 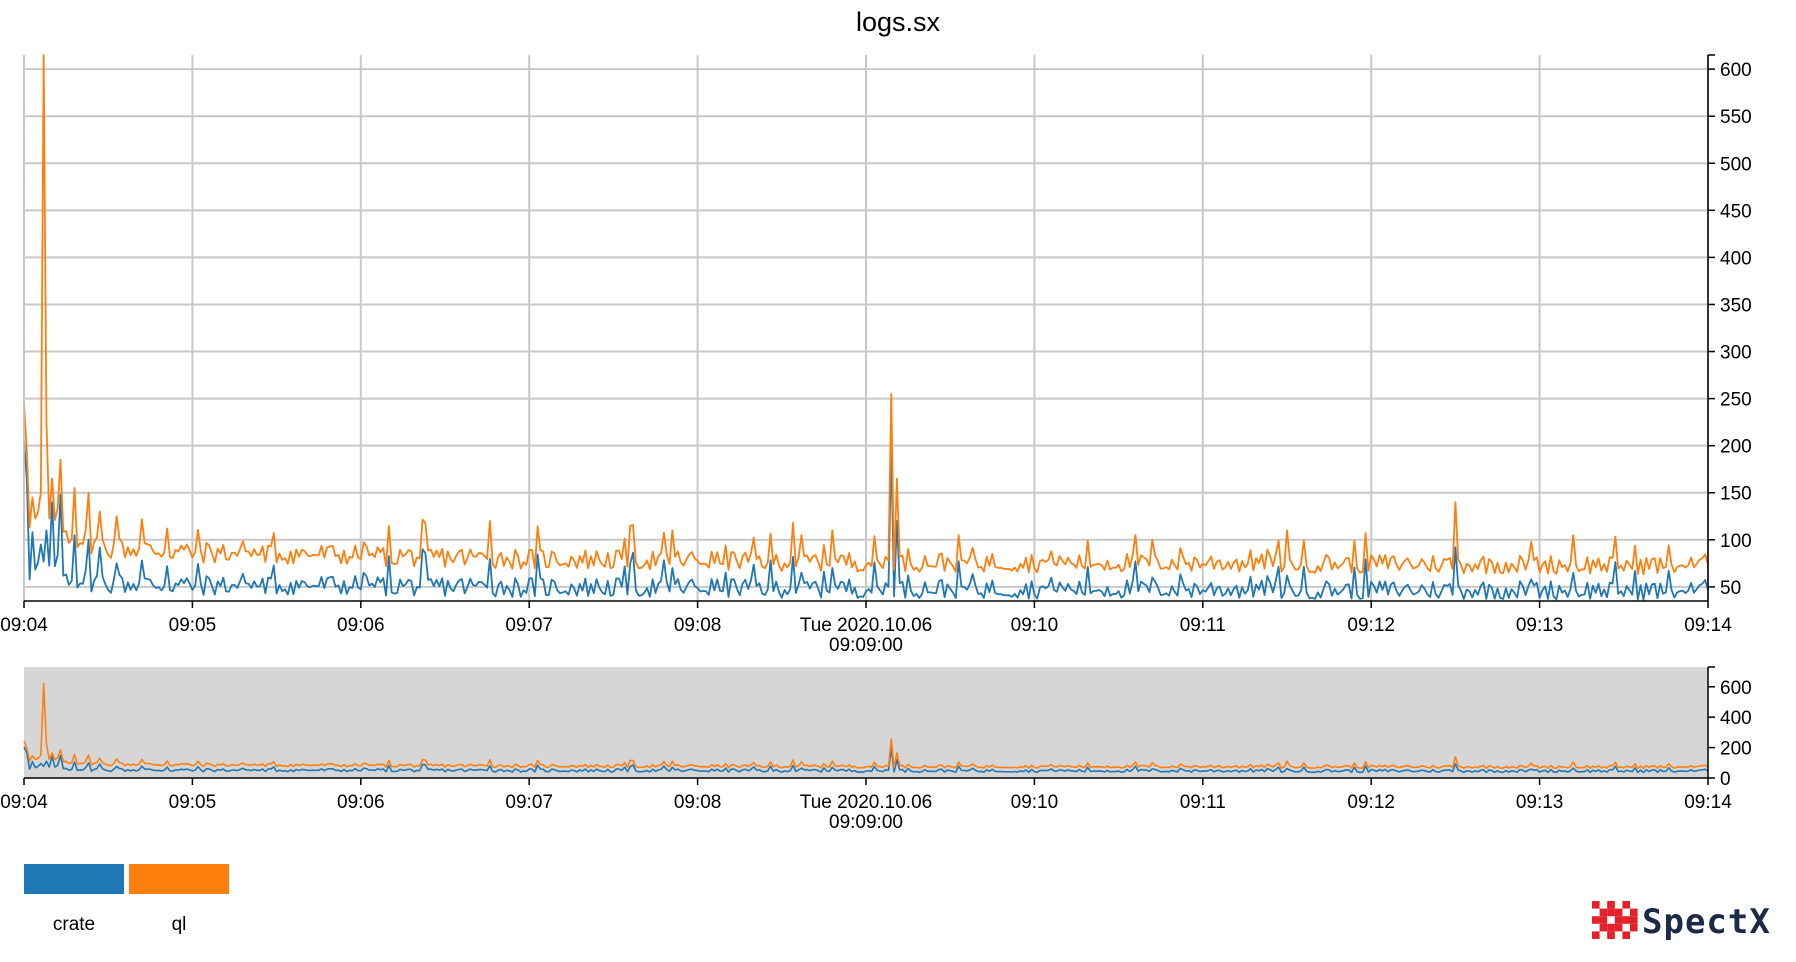 I want to click on y-tick-label: 500, so click(x=1736, y=164).